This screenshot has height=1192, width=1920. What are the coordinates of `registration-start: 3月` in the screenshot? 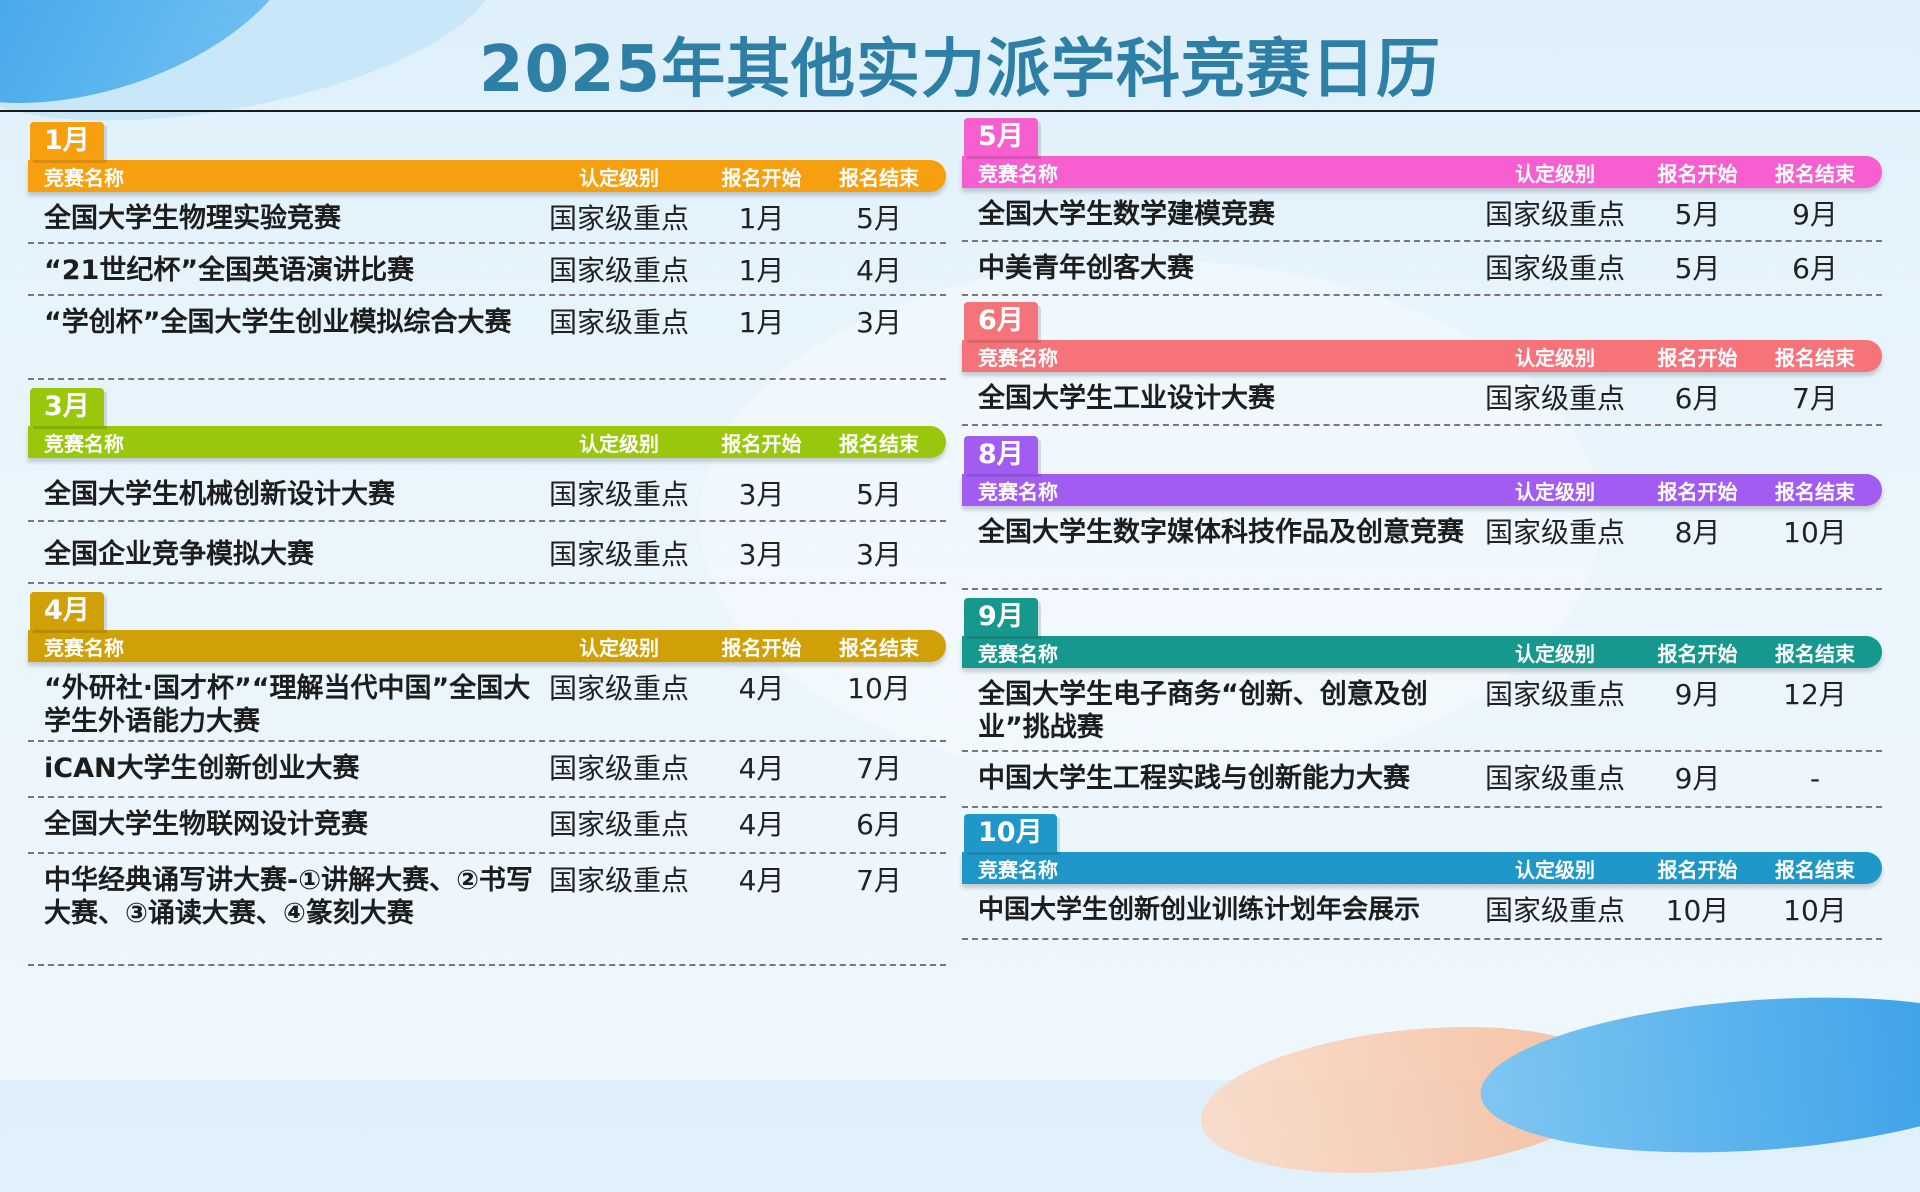 It's located at (761, 554).